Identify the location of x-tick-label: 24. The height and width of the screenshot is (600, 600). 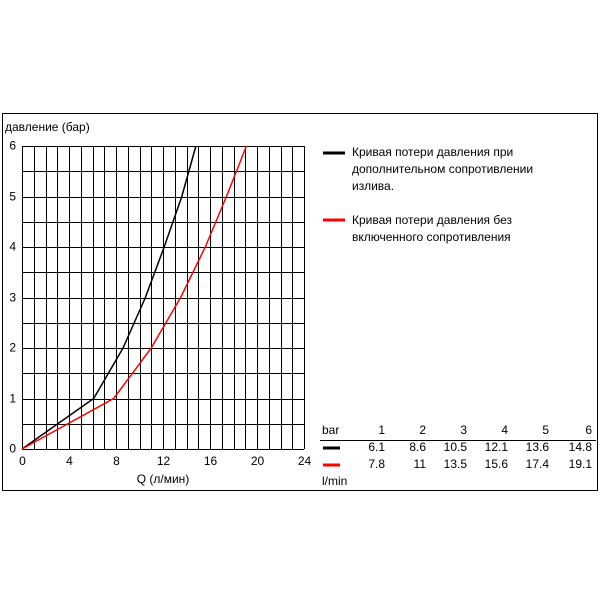
(305, 461).